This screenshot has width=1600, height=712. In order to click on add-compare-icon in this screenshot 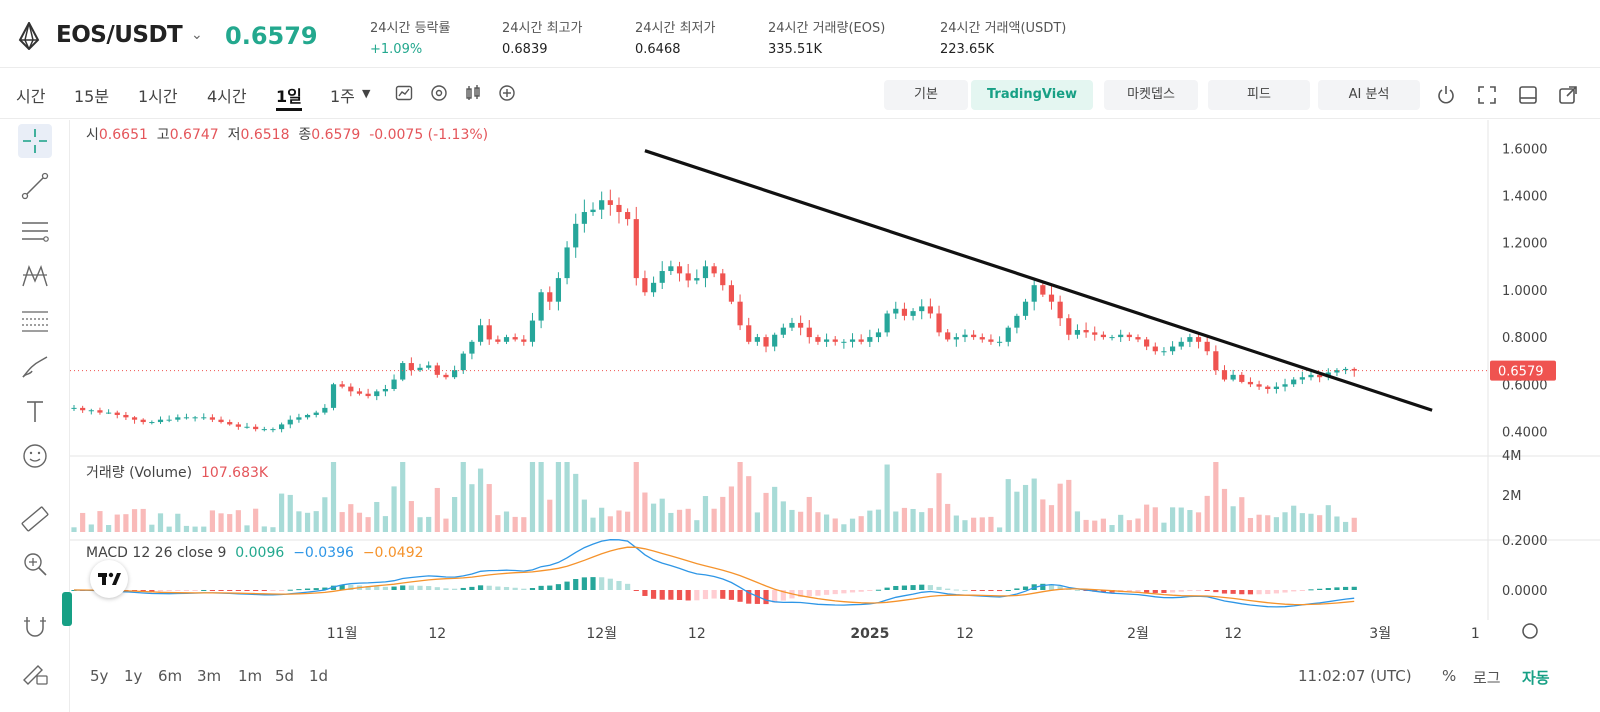, I will do `click(507, 93)`.